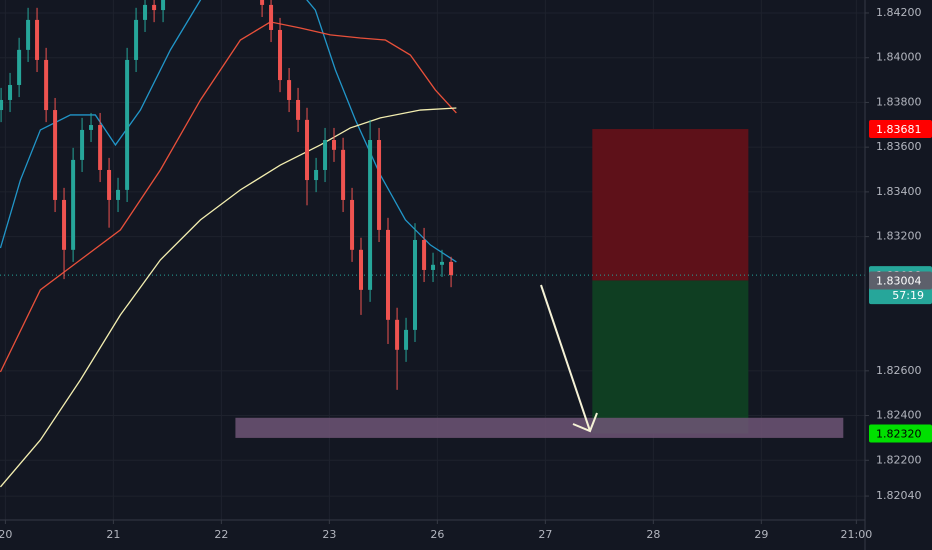  What do you see at coordinates (857, 534) in the screenshot?
I see `x-tick-label: 21:00` at bounding box center [857, 534].